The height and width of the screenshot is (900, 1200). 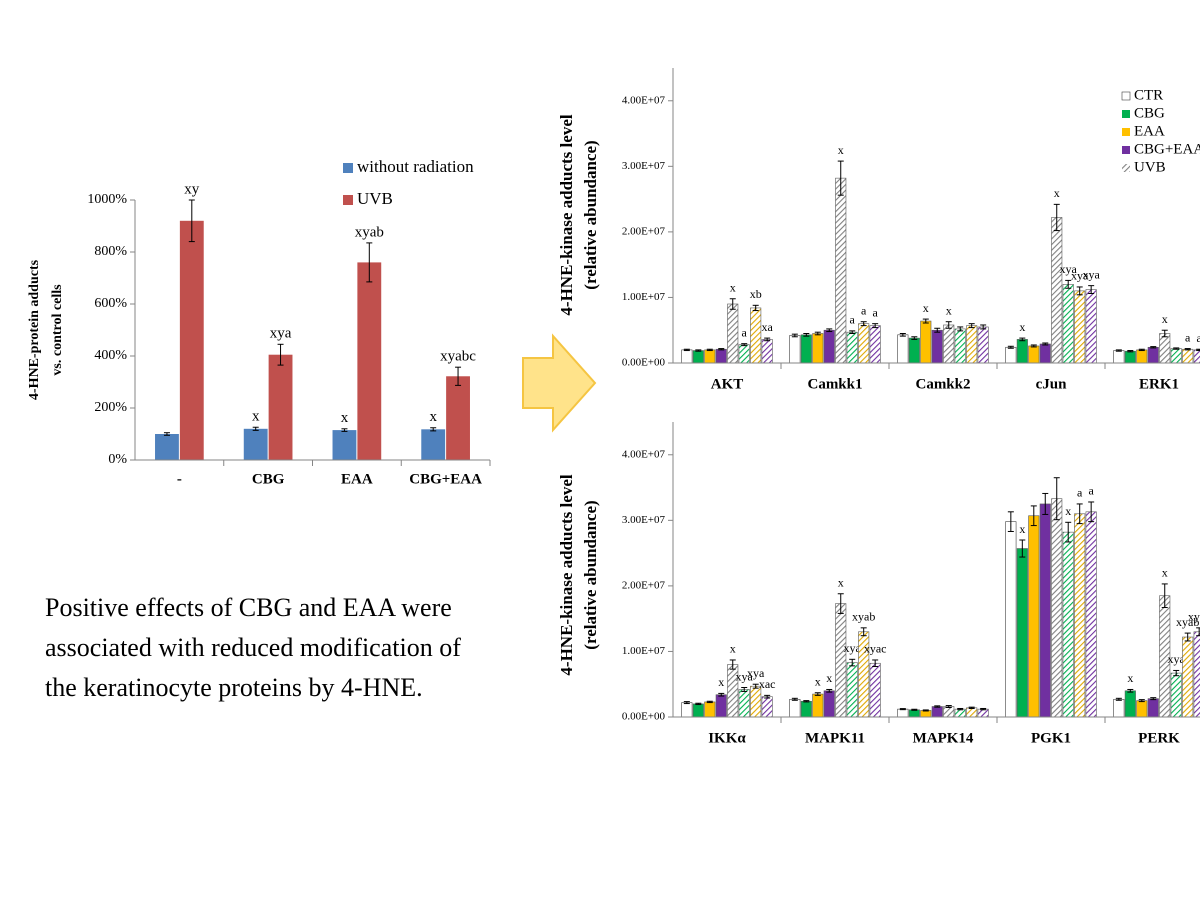 I want to click on y-tick-label: 4.00E+07, so click(x=644, y=454).